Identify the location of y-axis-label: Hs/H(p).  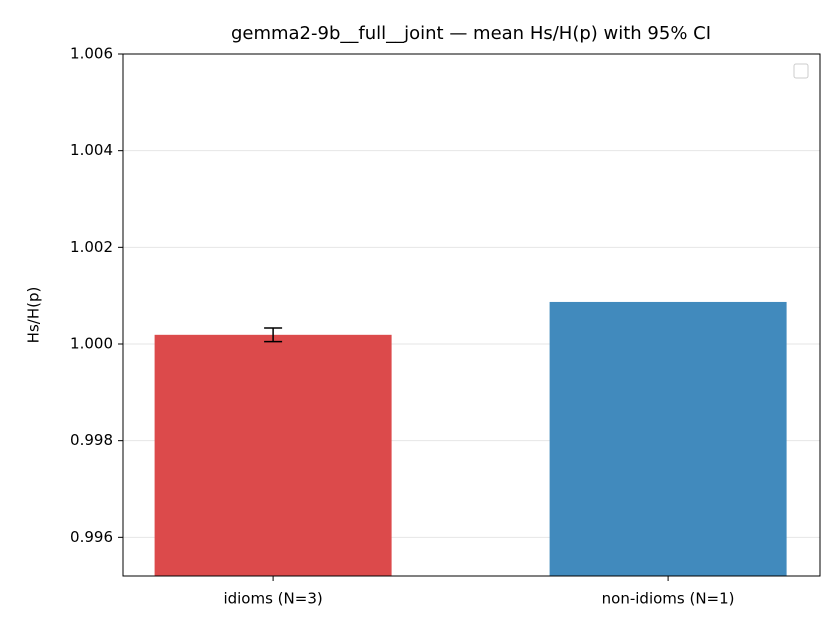
(34, 315).